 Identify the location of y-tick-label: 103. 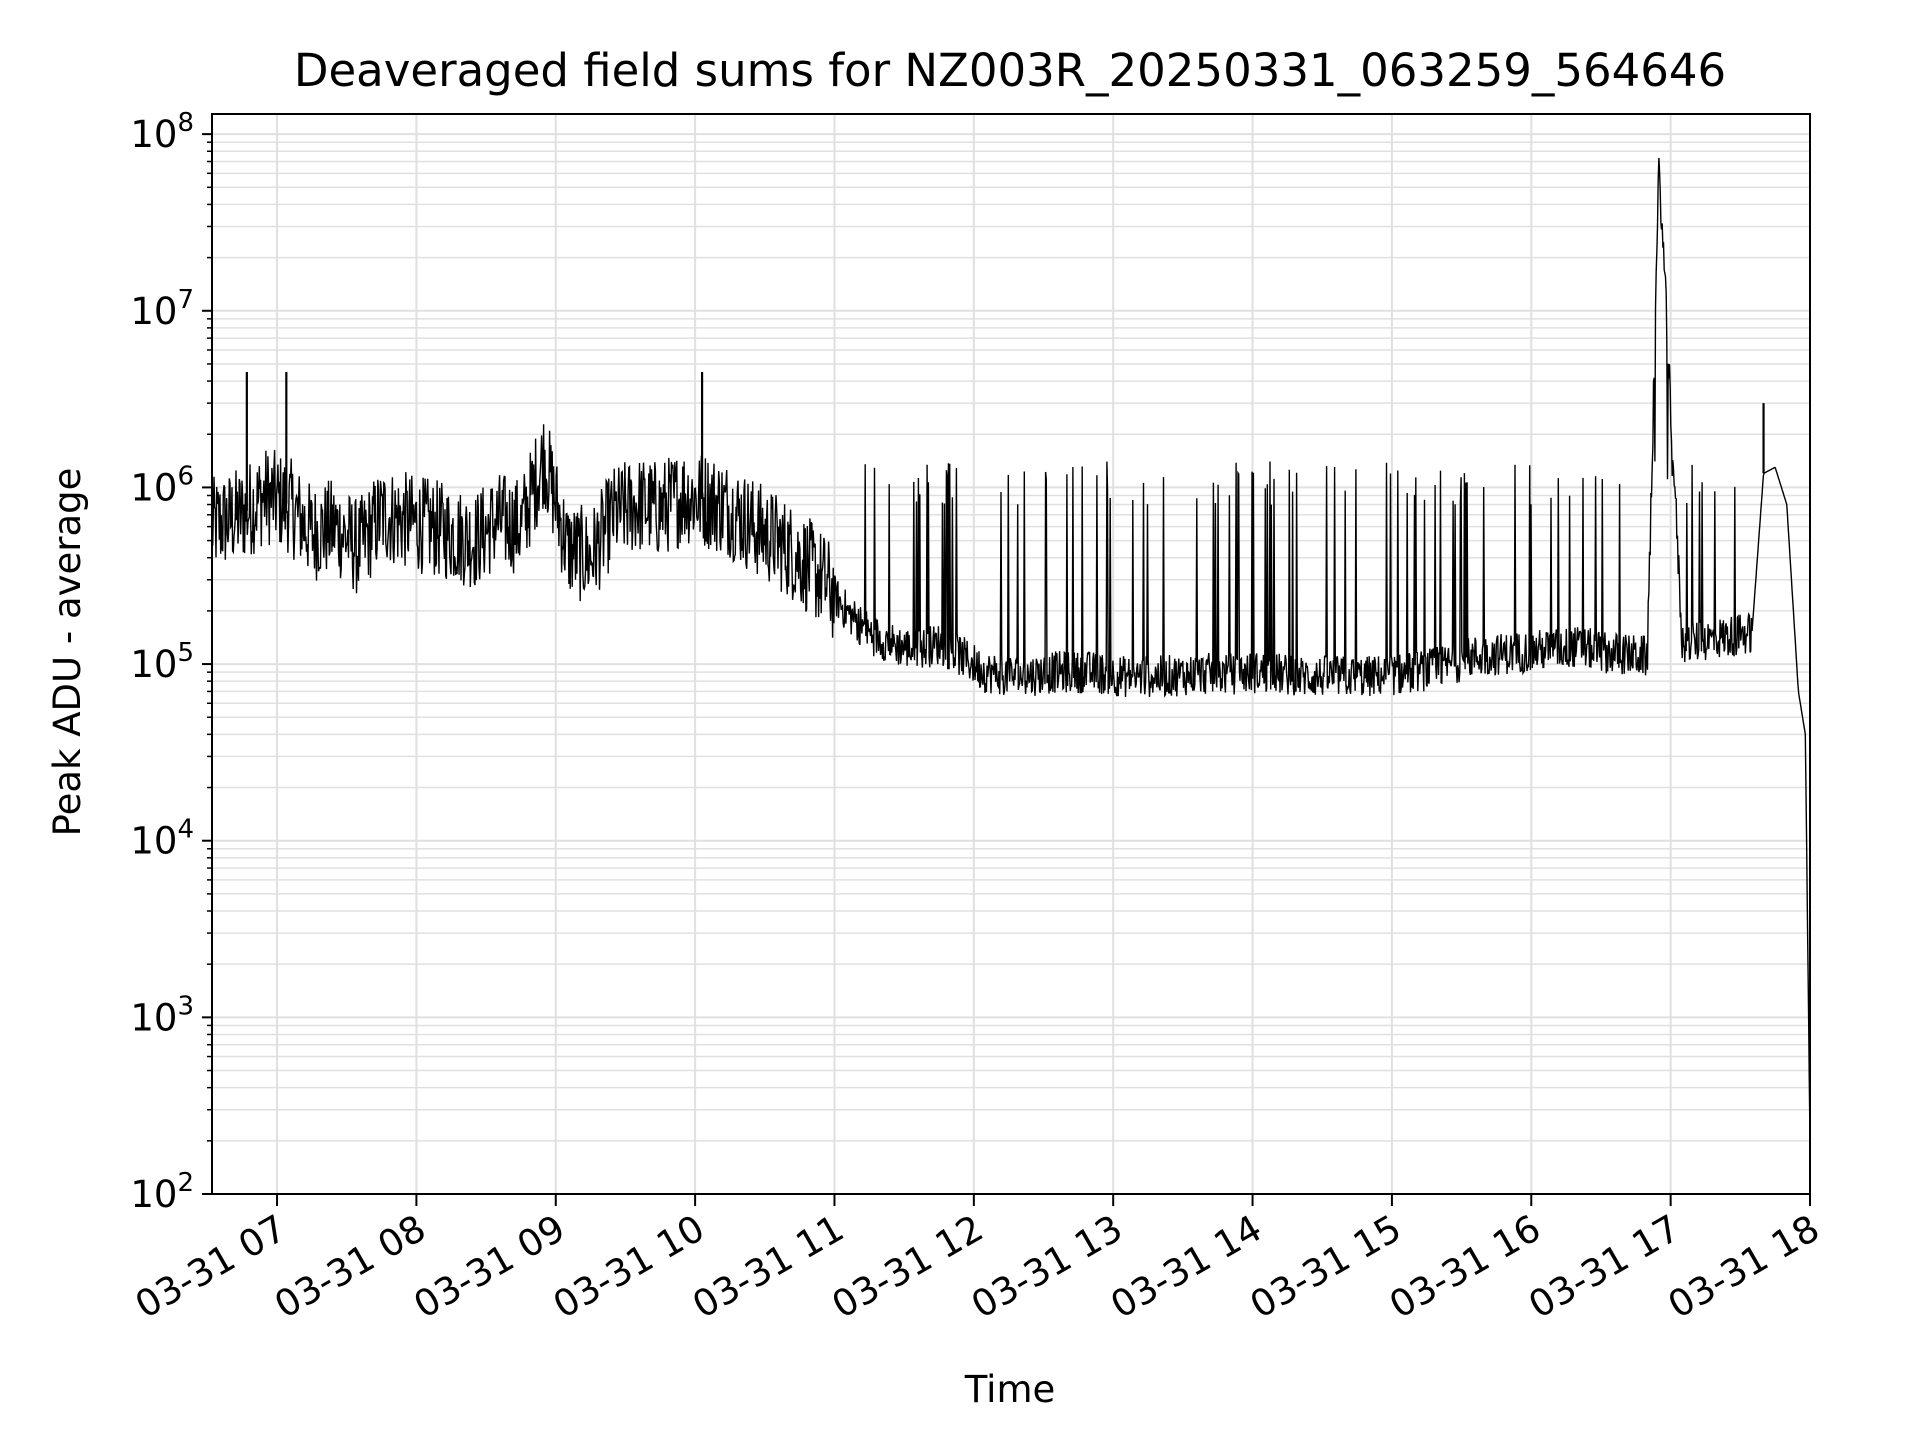
(162, 1015).